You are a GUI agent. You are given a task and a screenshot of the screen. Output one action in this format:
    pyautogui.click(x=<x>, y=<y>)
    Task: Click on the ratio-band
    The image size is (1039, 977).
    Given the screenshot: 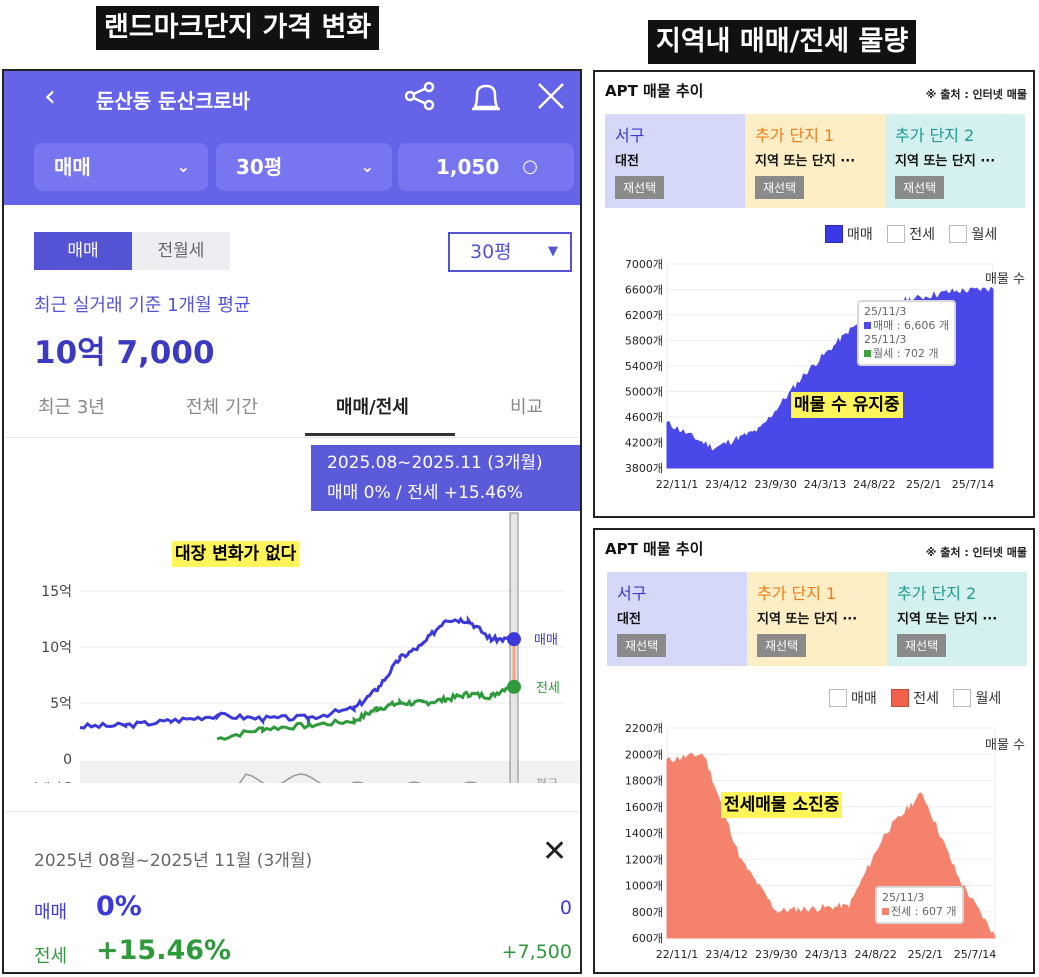 What is the action you would take?
    pyautogui.click(x=330, y=772)
    